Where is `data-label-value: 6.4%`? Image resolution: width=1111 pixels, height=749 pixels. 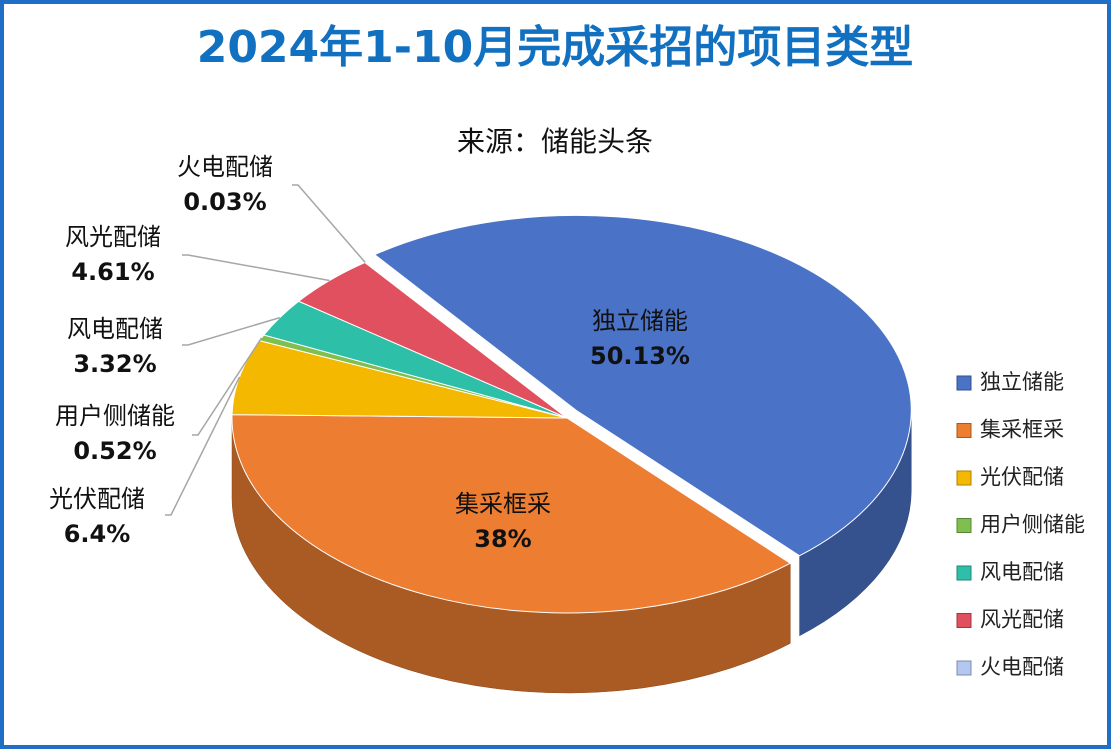
data-label-value: 6.4% is located at coordinates (97, 534).